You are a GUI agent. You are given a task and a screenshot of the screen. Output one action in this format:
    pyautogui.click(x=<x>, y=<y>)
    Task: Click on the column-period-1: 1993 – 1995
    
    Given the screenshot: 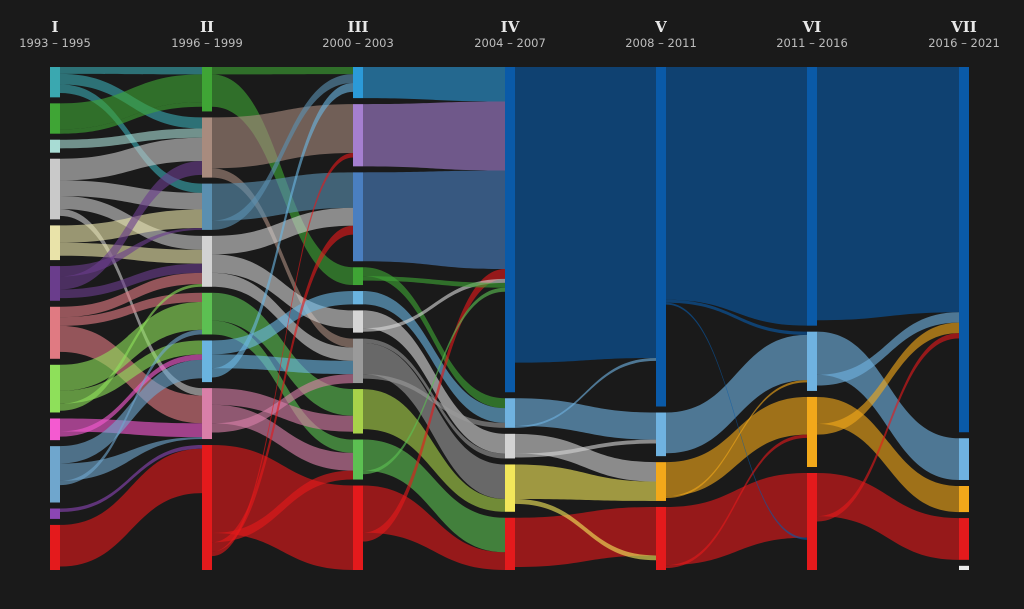 What is the action you would take?
    pyautogui.click(x=55, y=43)
    